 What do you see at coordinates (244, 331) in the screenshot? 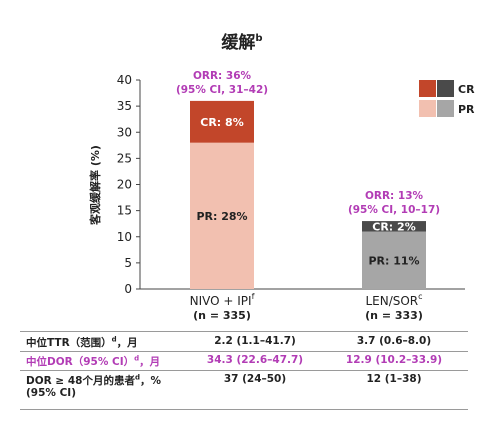
I see `table-top-rule` at bounding box center [244, 331].